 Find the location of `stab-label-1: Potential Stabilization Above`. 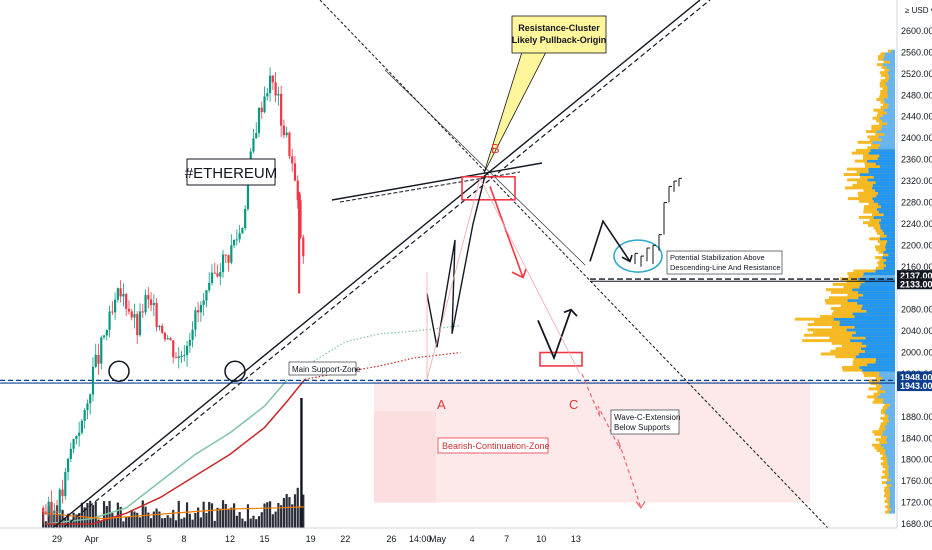

stab-label-1: Potential Stabilization Above is located at coordinates (717, 257).